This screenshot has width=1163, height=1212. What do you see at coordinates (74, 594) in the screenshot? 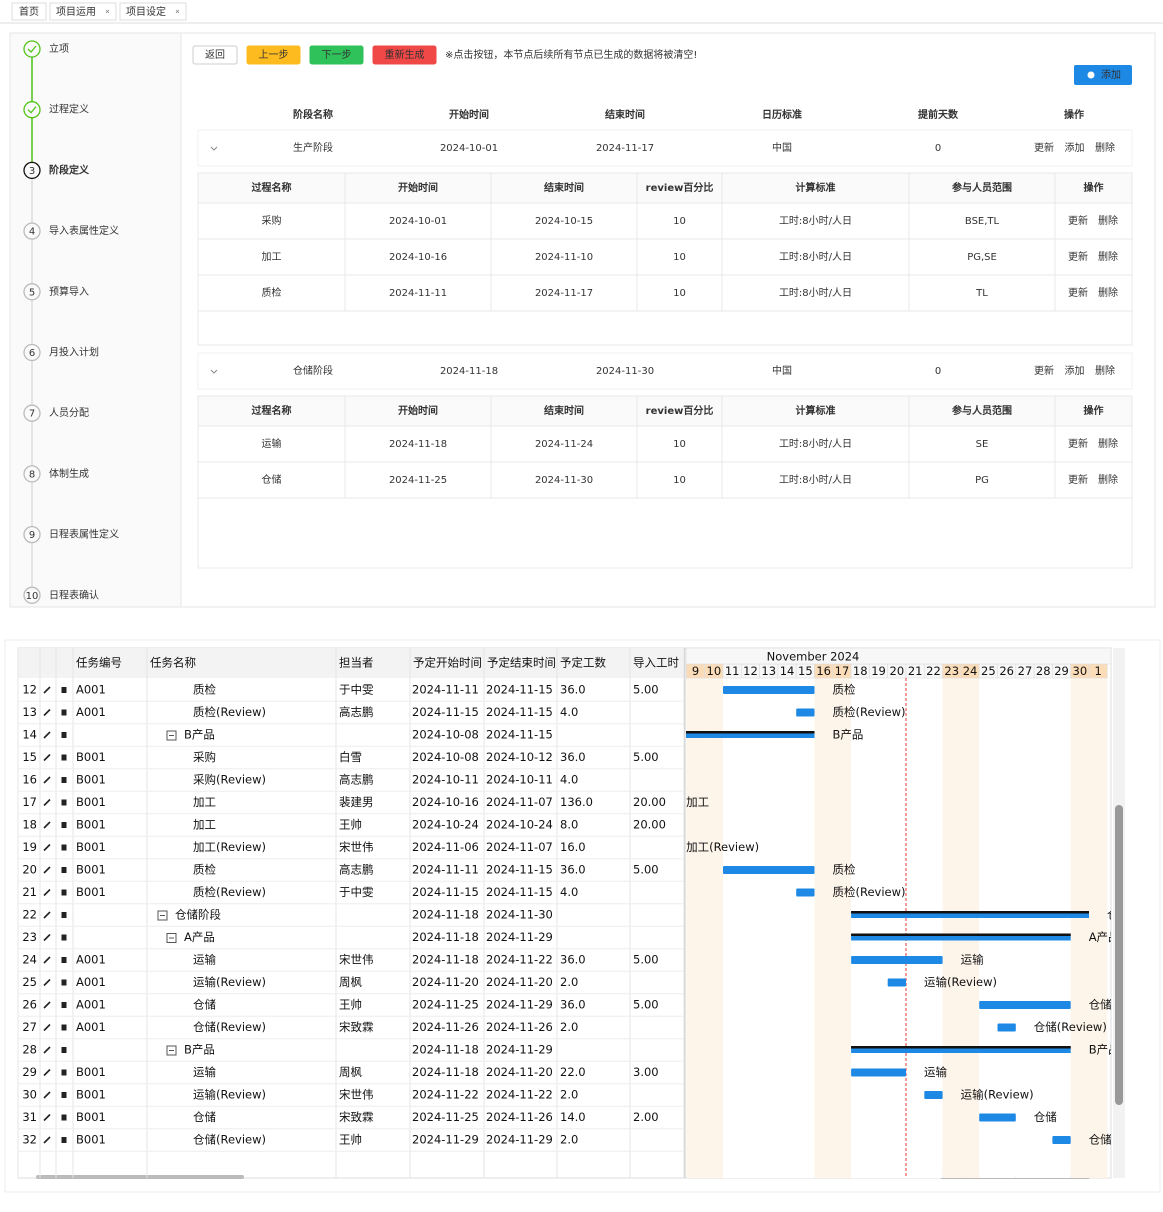
I see `step-label: 日程表确认` at bounding box center [74, 594].